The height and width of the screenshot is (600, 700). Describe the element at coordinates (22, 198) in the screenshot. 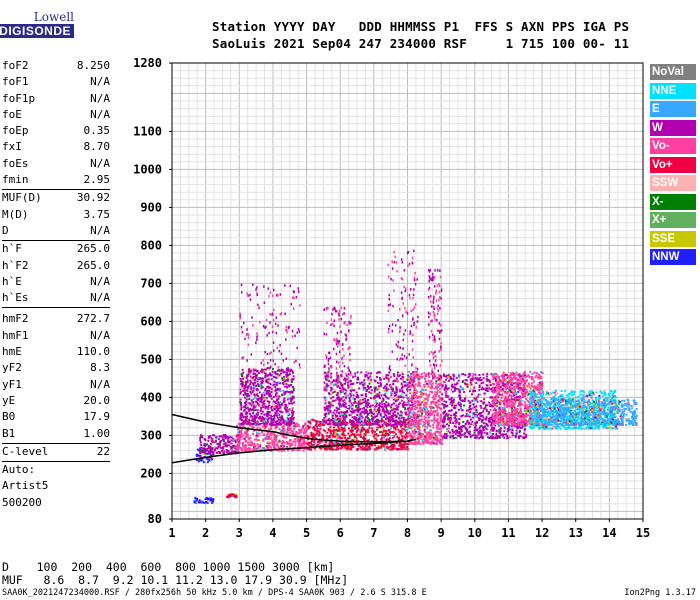

I see `param-name: MUF(D)` at that location.